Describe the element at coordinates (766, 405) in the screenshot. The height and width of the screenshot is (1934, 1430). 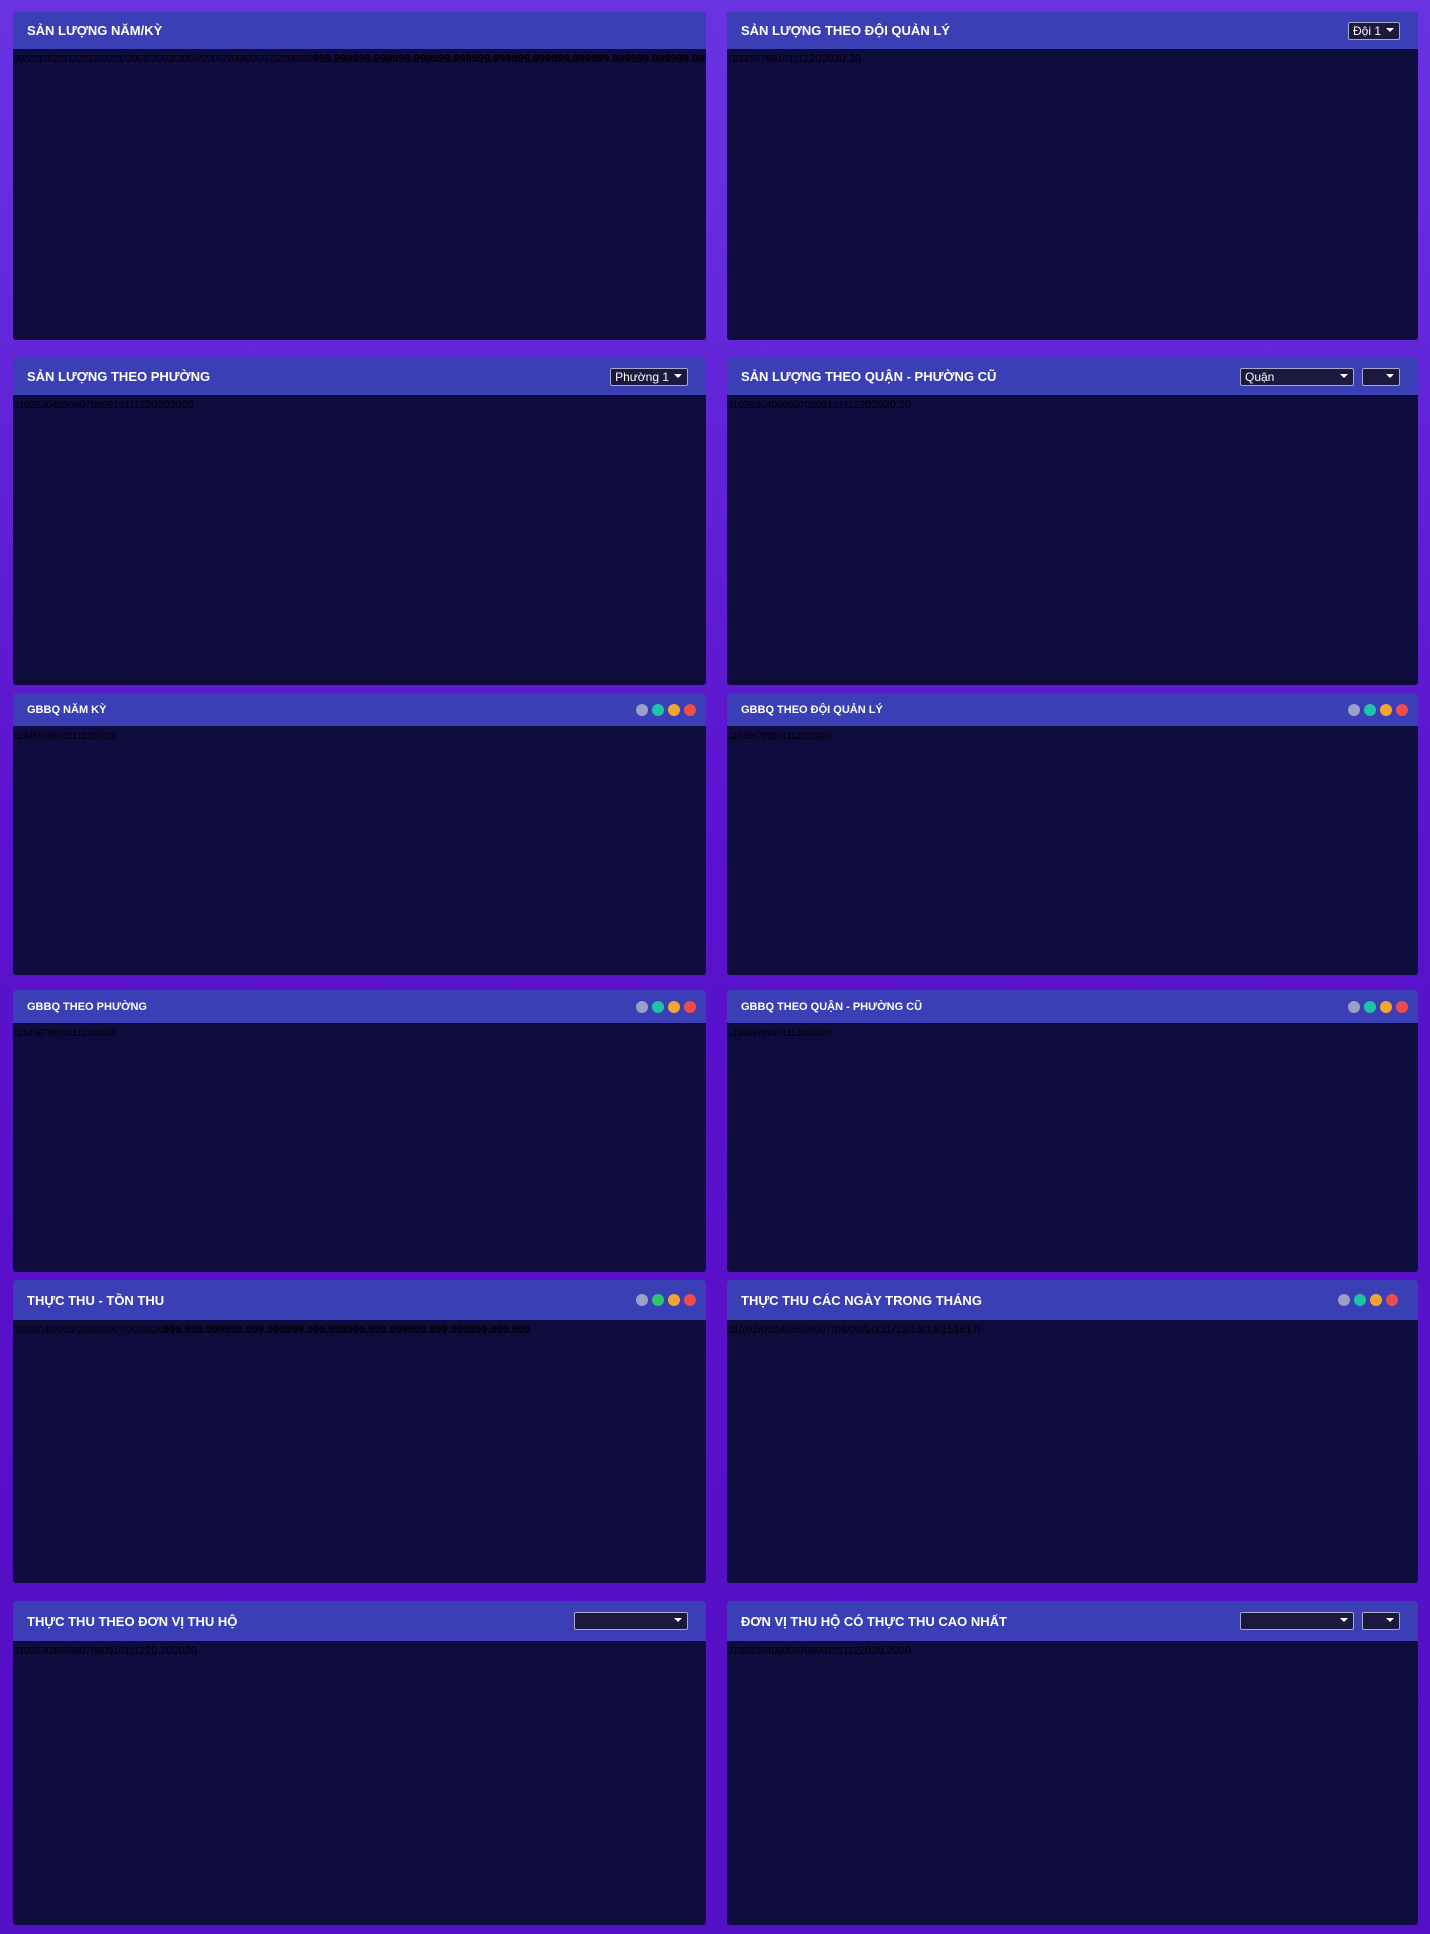
I see `x-tick-label: 04` at that location.